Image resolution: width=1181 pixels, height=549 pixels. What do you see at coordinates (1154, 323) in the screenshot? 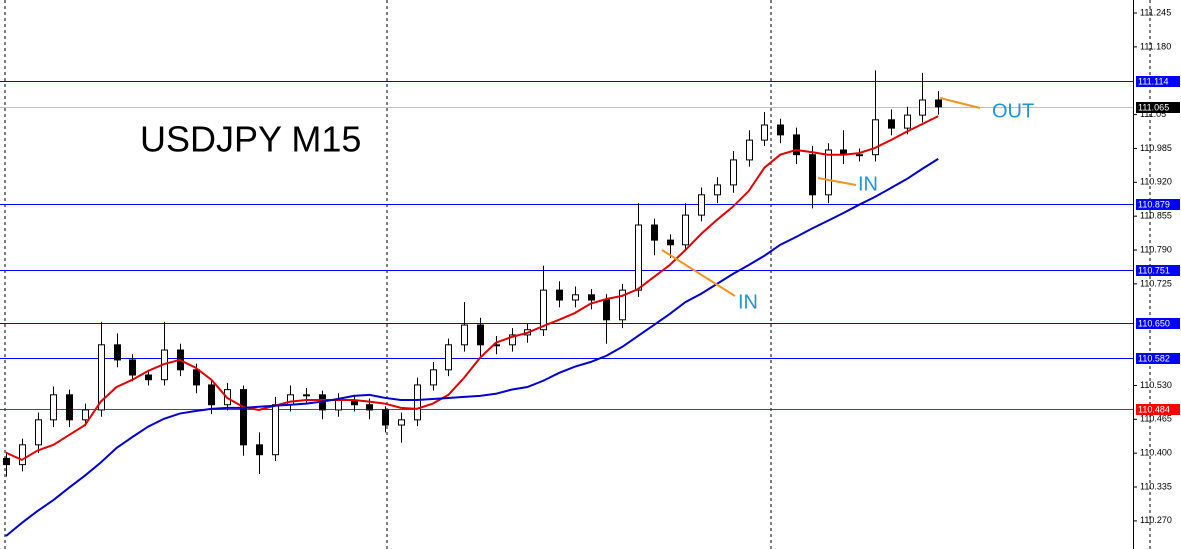
I see `level-label: 110.650` at bounding box center [1154, 323].